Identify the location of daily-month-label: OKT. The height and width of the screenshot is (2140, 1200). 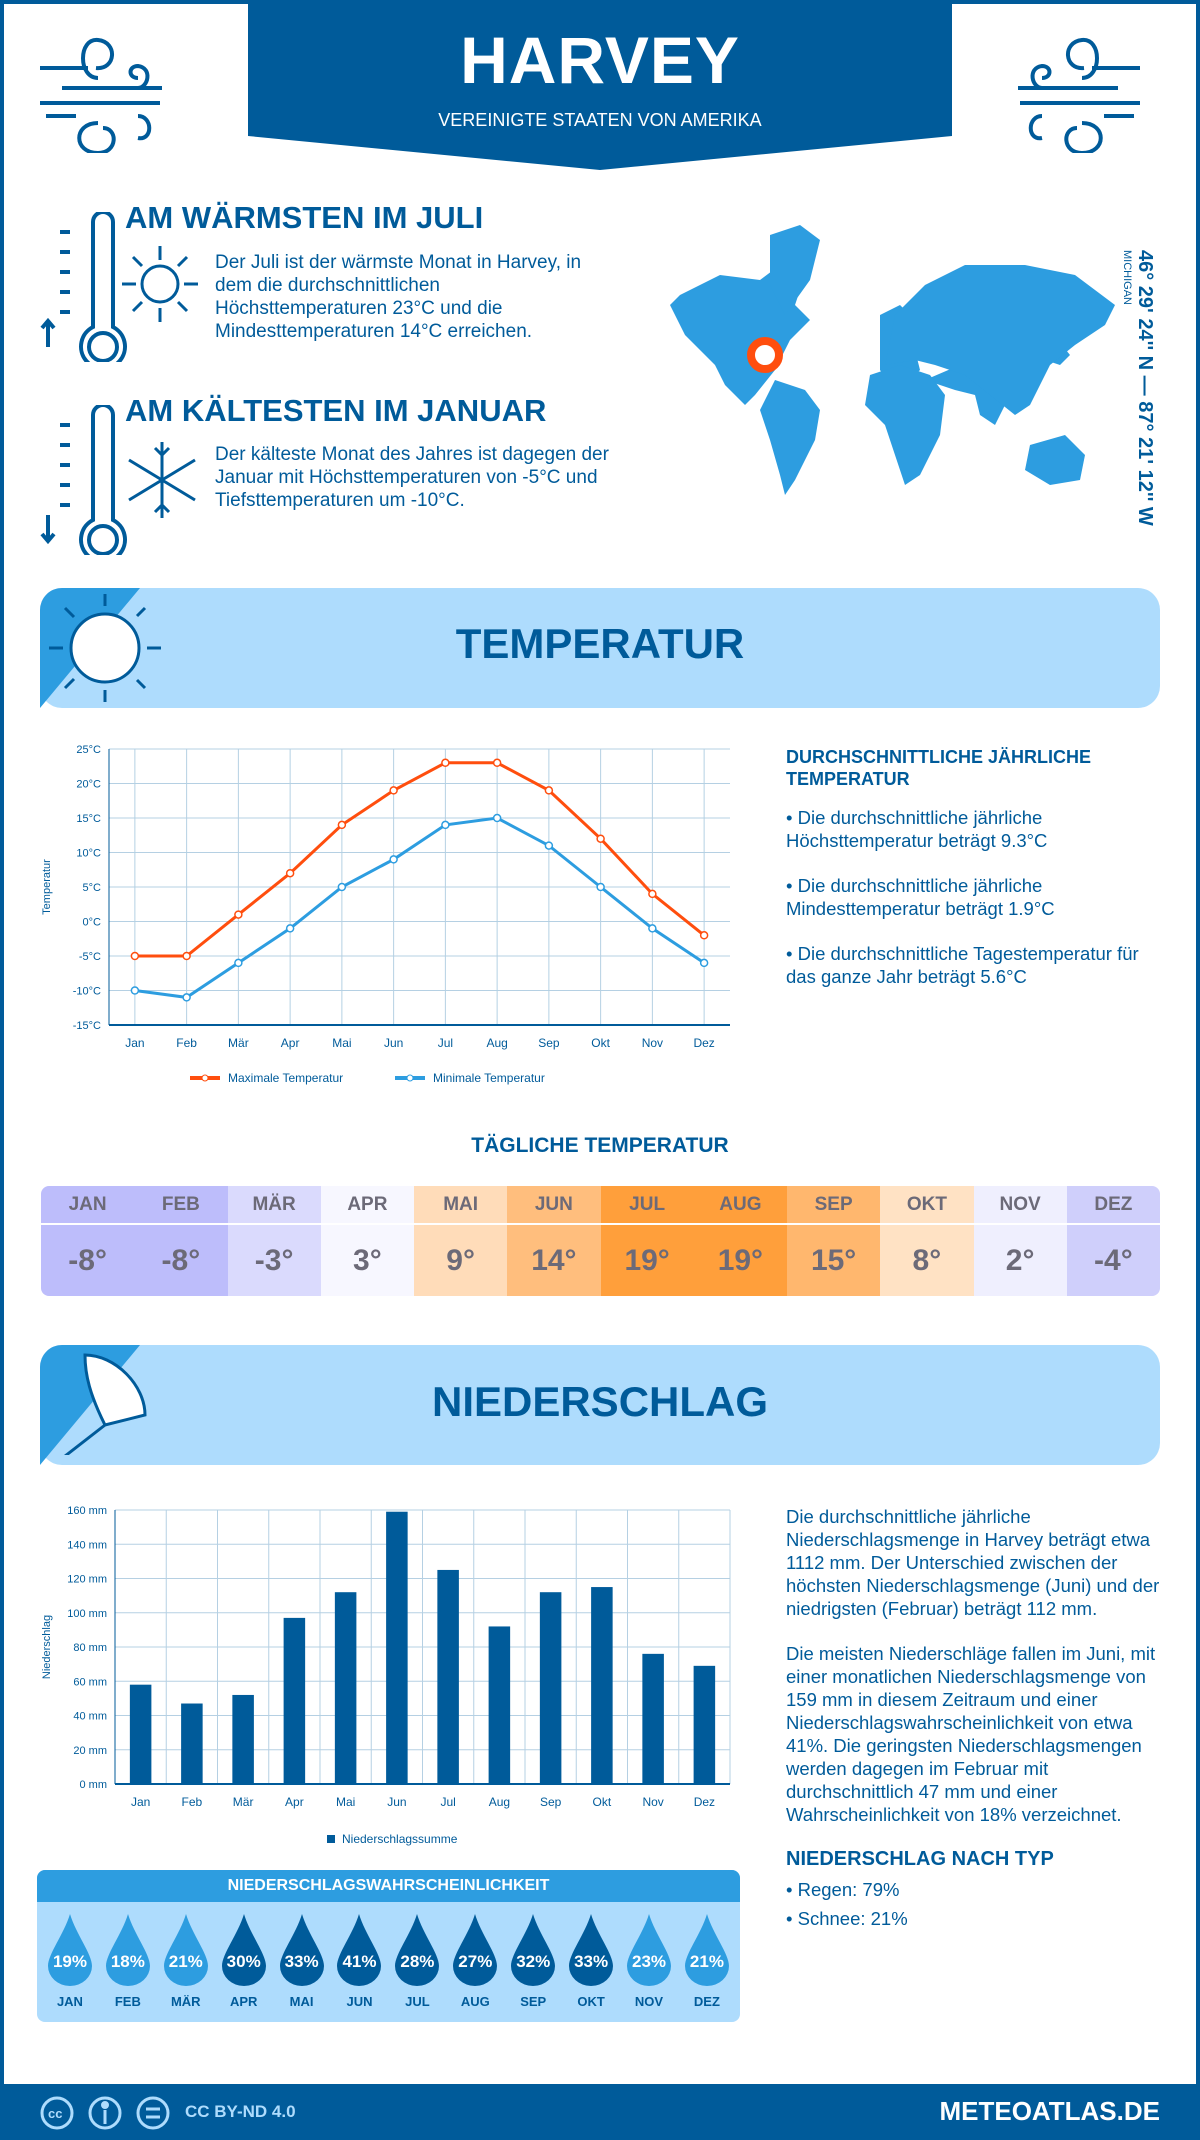
(927, 1205).